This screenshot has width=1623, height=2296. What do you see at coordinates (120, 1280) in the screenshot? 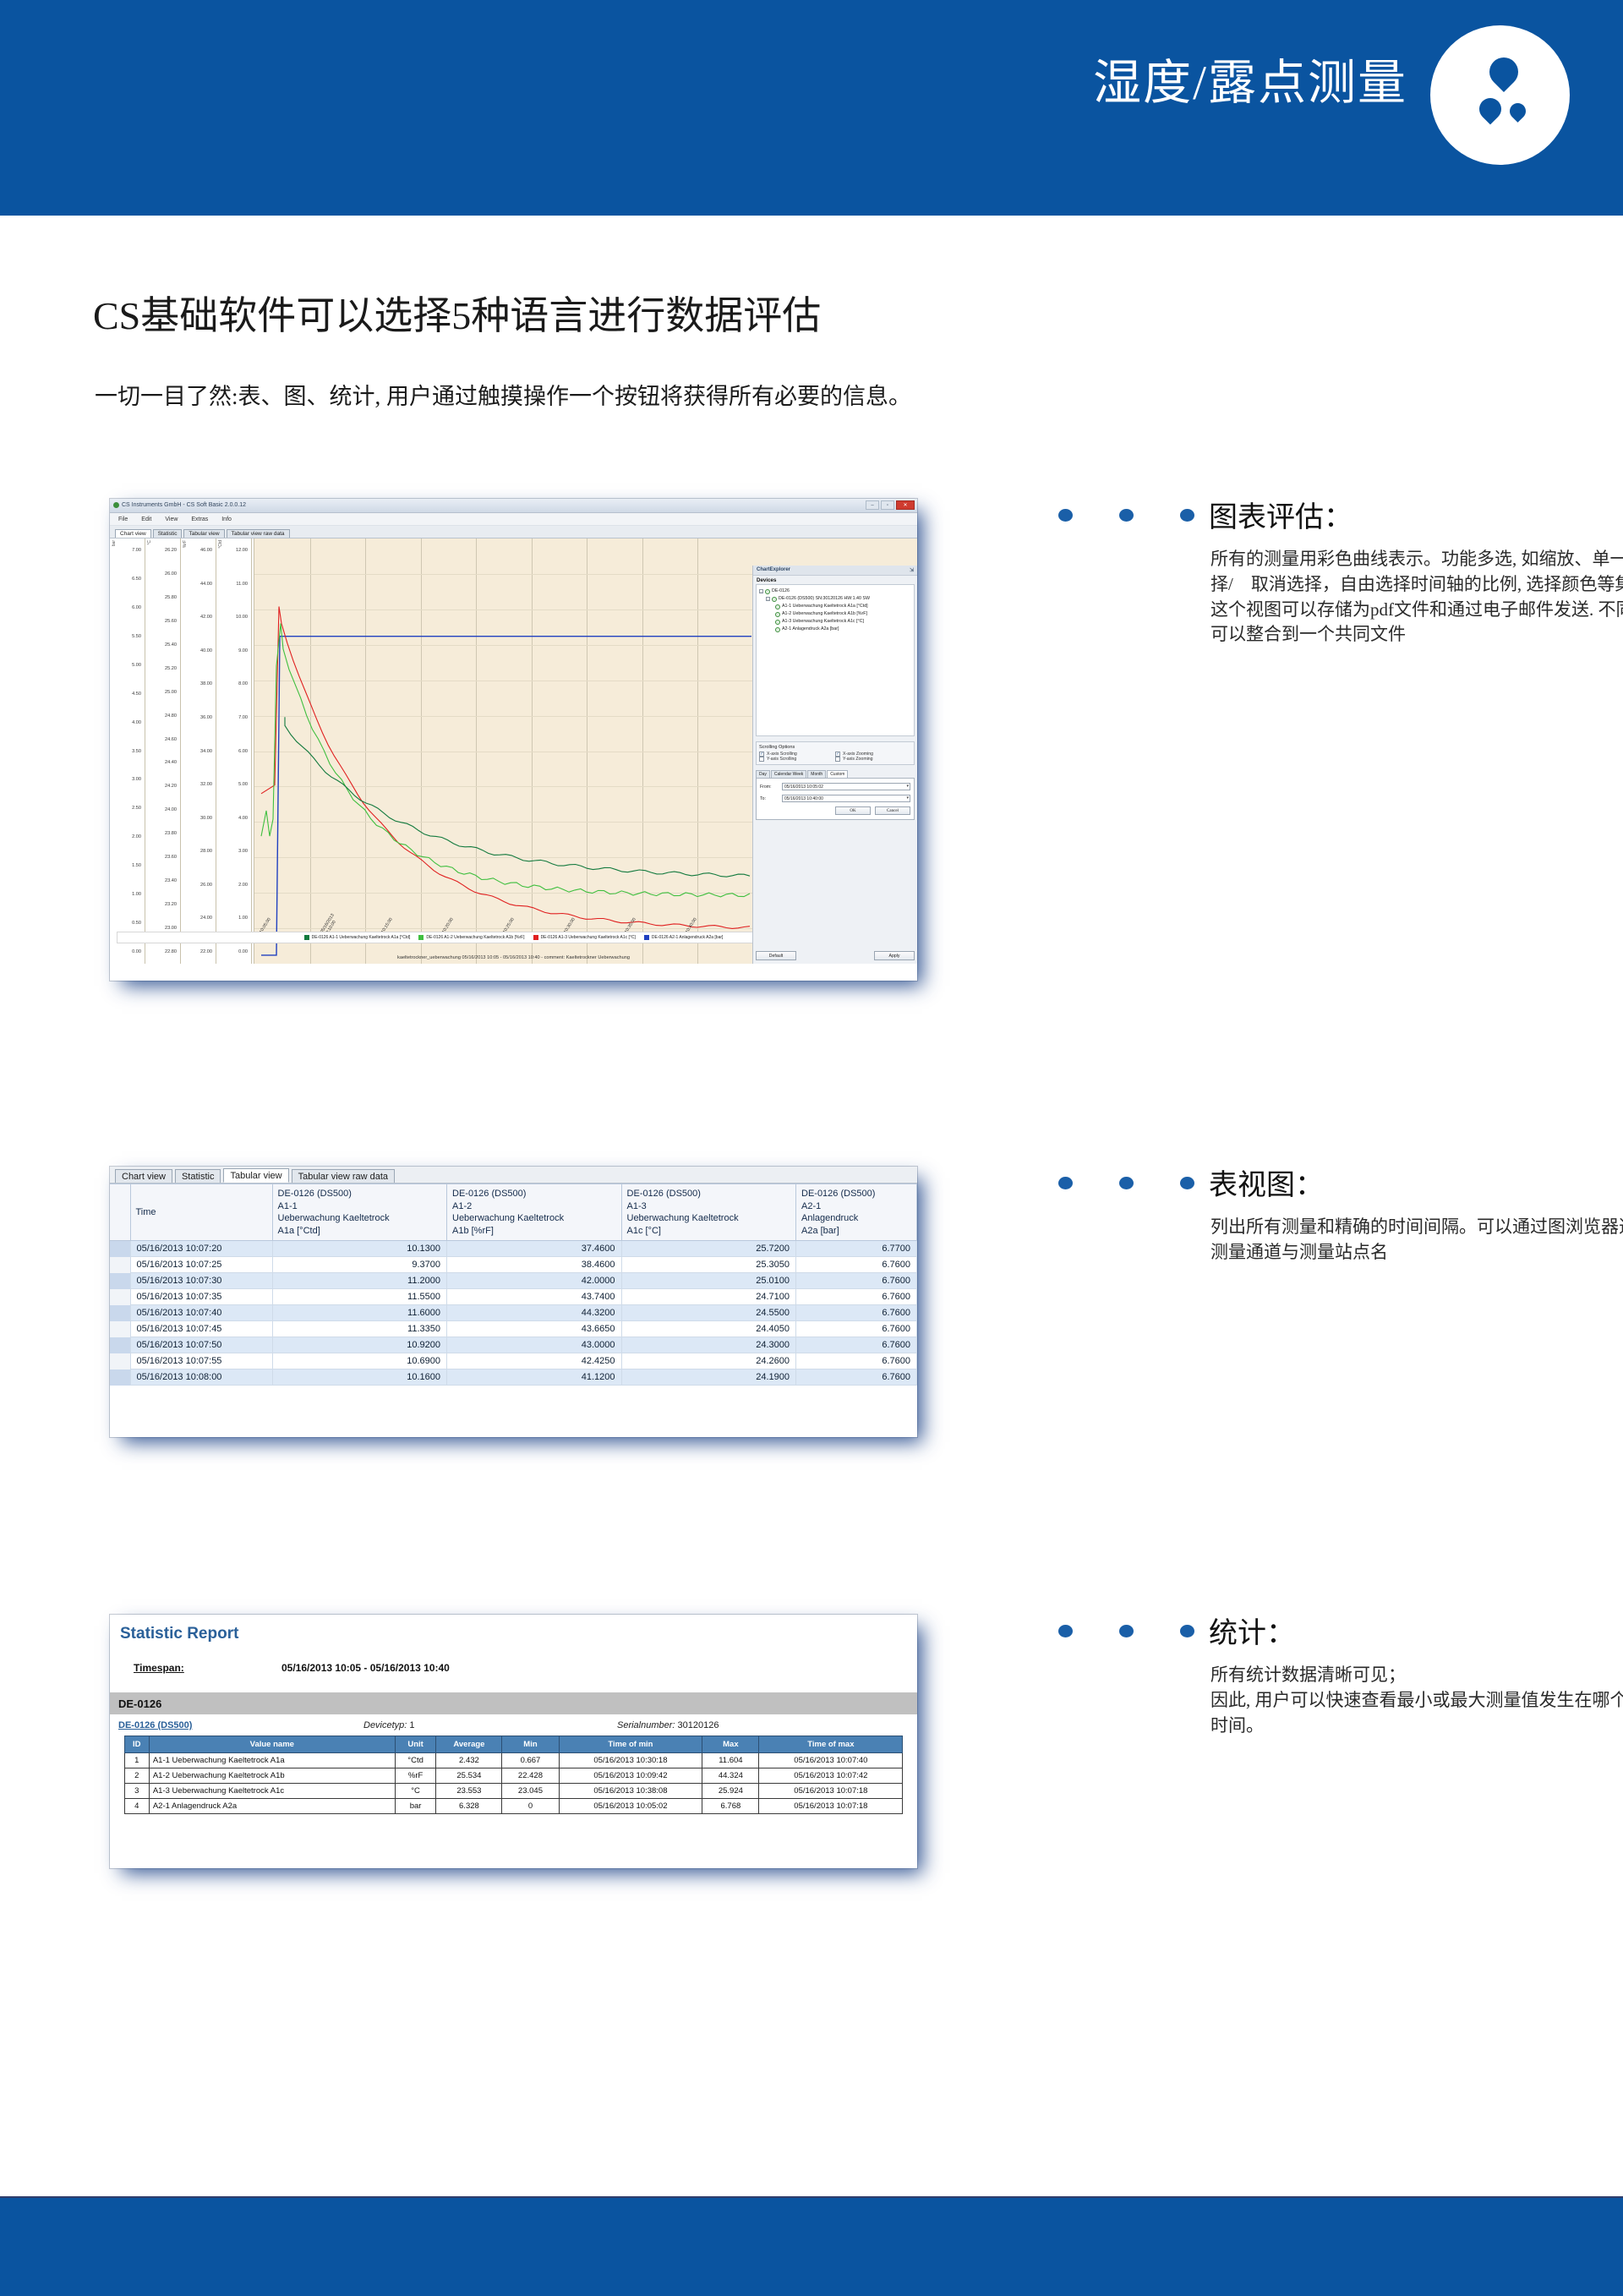
I see `row-gutter` at bounding box center [120, 1280].